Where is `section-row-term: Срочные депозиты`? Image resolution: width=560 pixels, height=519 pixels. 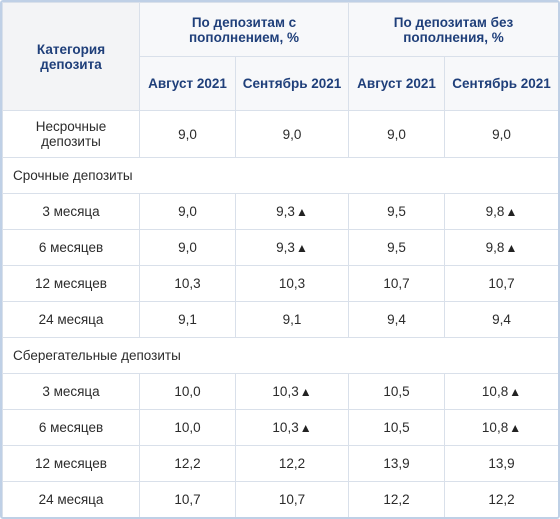
section-row-term: Срочные депозиты is located at coordinates (280, 175).